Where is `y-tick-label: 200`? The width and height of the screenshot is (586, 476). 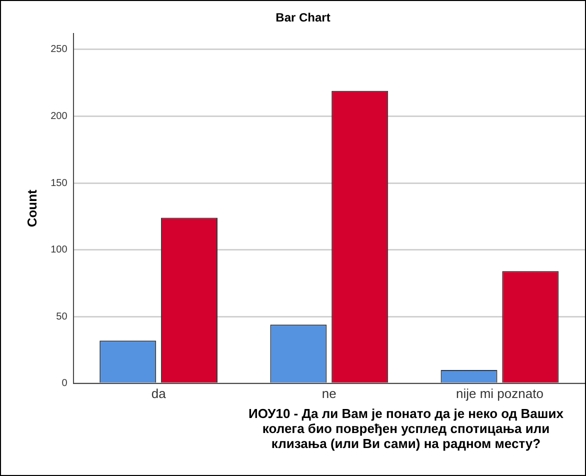
y-tick-label: 200 is located at coordinates (59, 116).